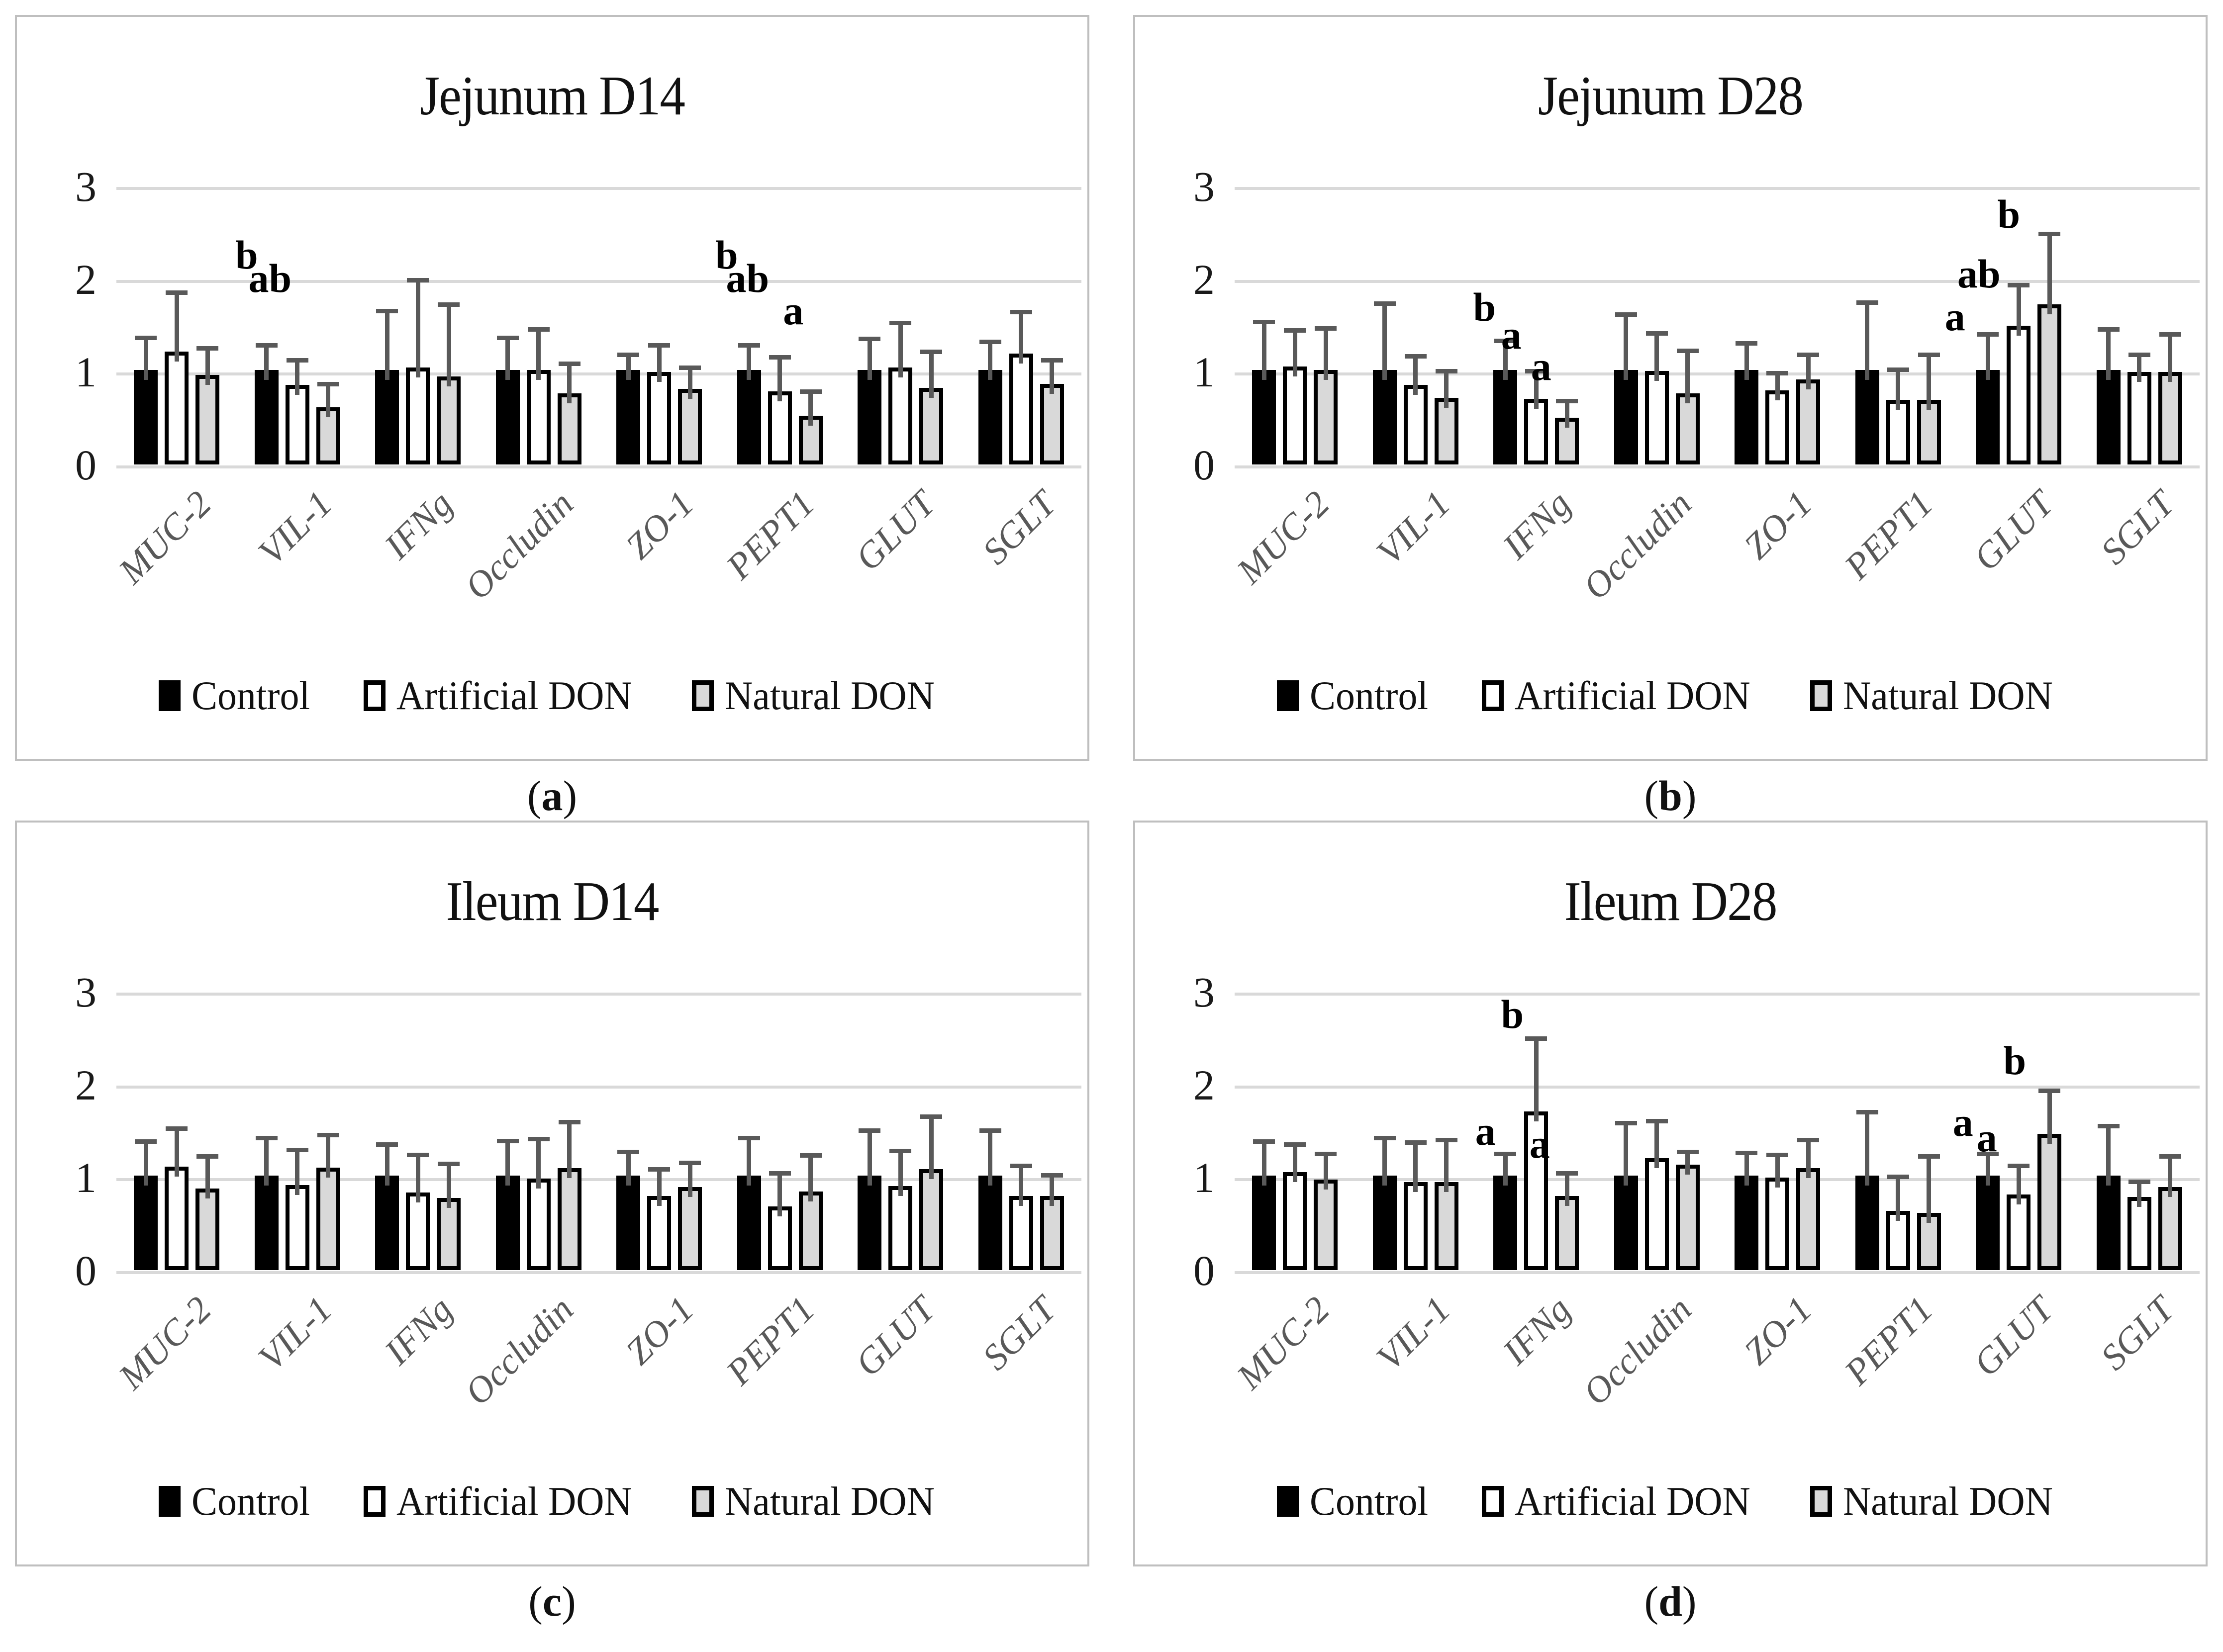 The image size is (2223, 1652). Describe the element at coordinates (86, 1178) in the screenshot. I see `y-axis-tick-1: 1` at that location.